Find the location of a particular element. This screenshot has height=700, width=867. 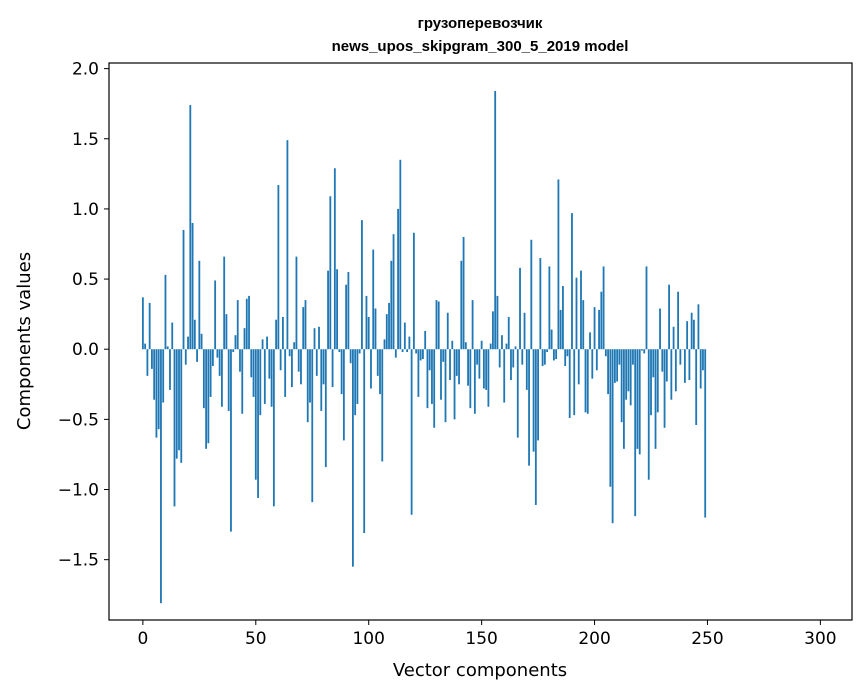

y-tick-label: 2.0 is located at coordinates (85, 70).